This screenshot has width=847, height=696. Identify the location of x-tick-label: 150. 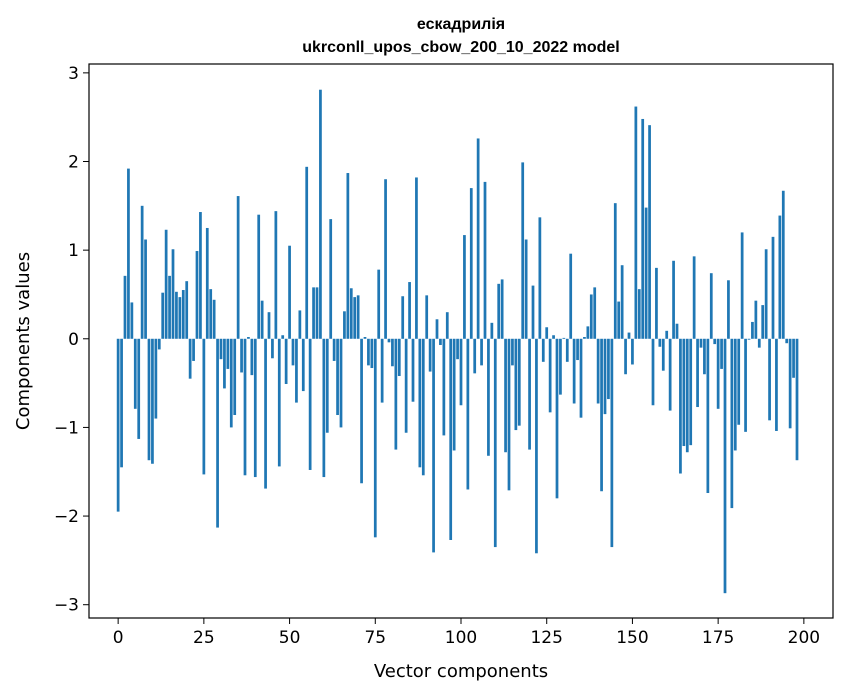
(632, 638).